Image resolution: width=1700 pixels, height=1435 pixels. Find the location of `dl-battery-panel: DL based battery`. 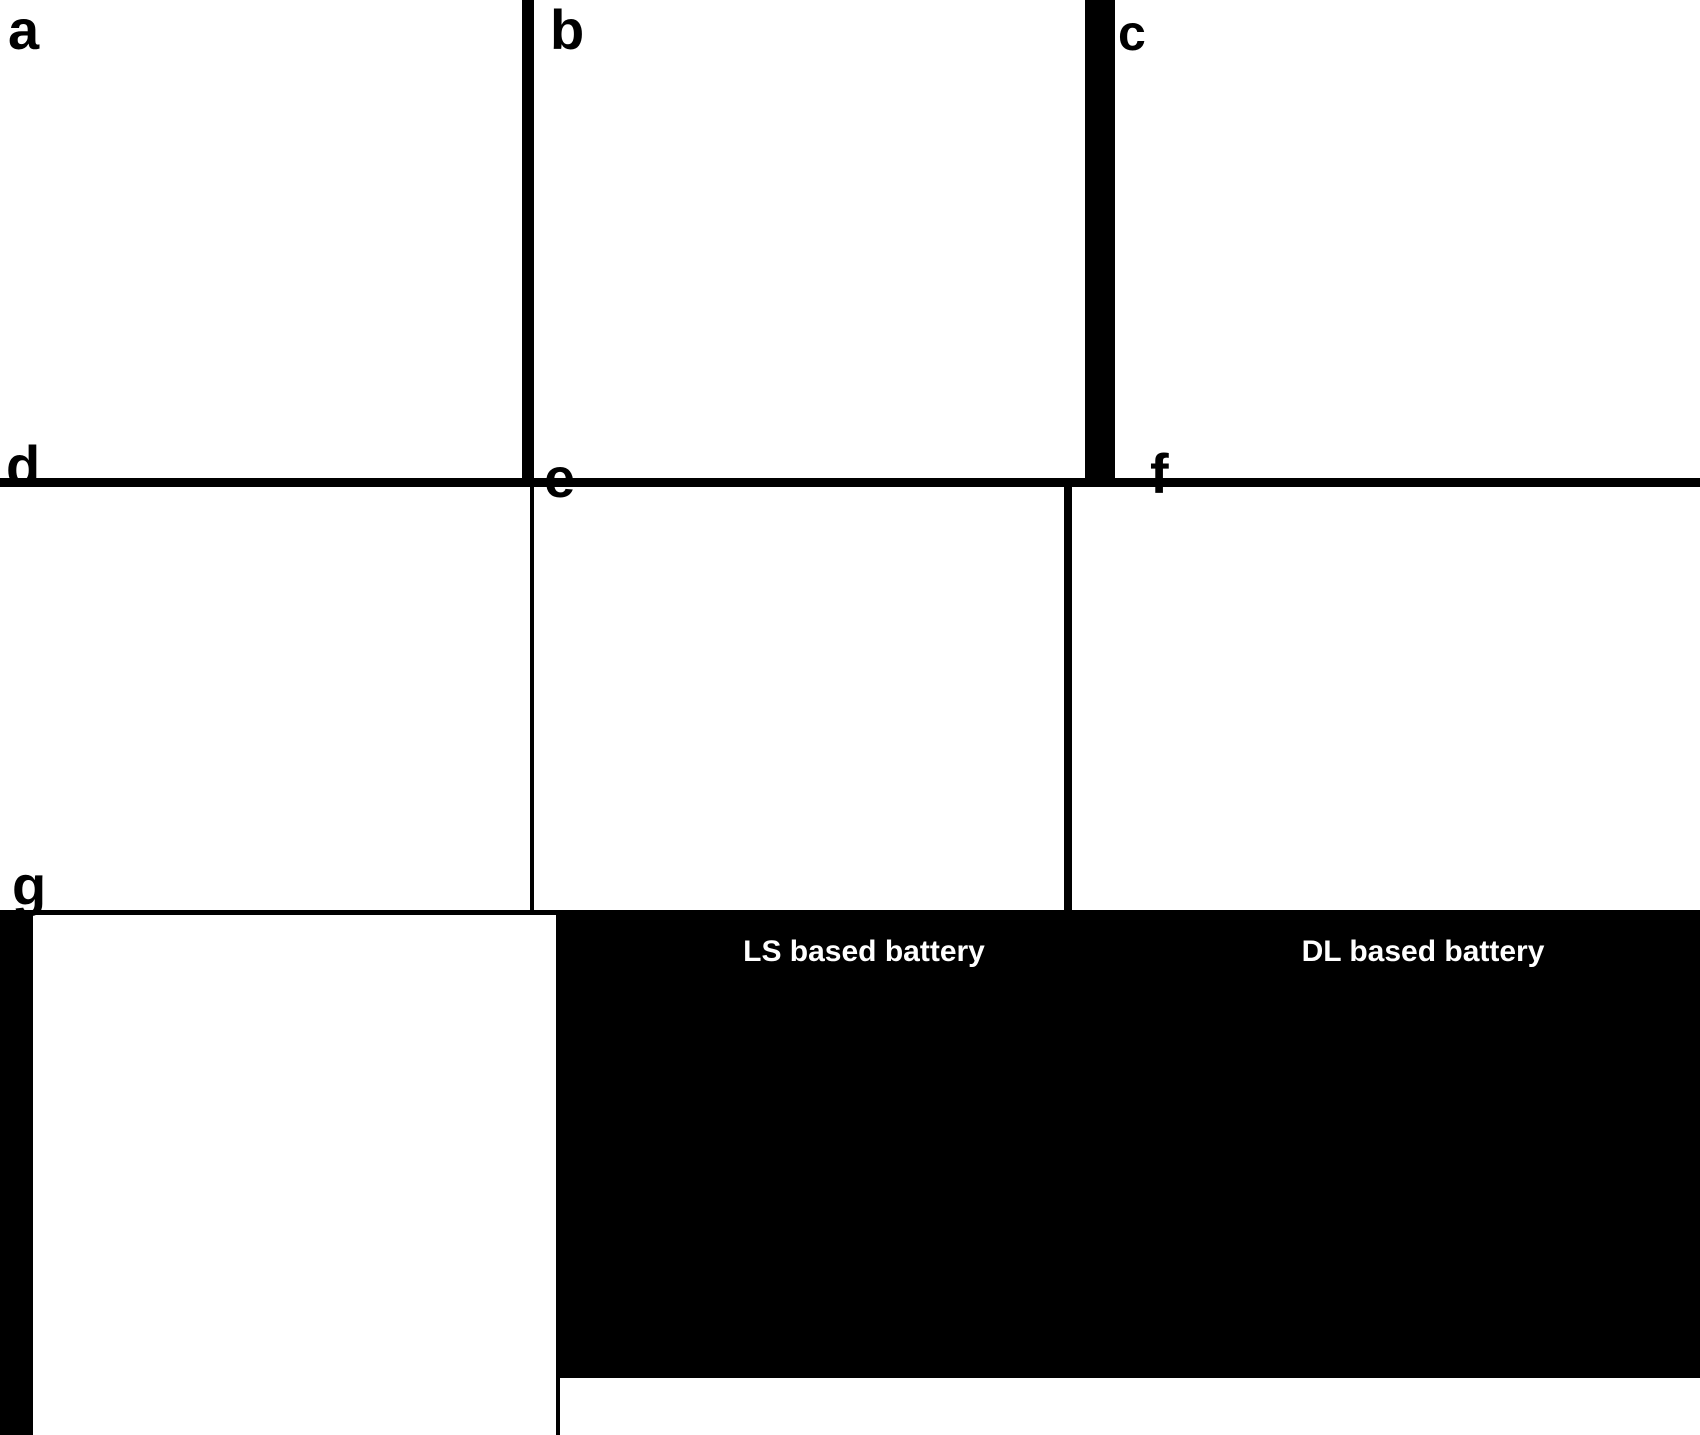

dl-battery-panel: DL based battery is located at coordinates (1423, 1151).